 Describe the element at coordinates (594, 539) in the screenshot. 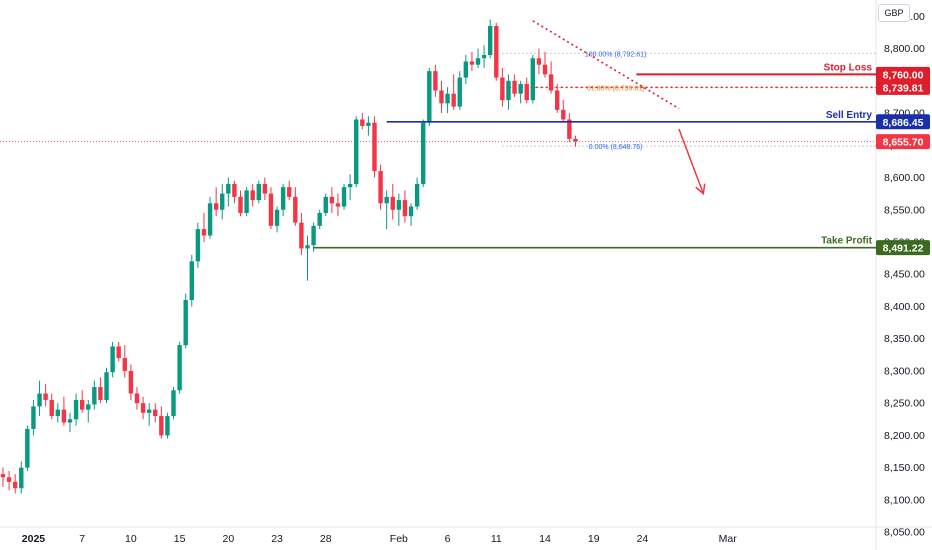

I see `time-tick-label: 19` at that location.